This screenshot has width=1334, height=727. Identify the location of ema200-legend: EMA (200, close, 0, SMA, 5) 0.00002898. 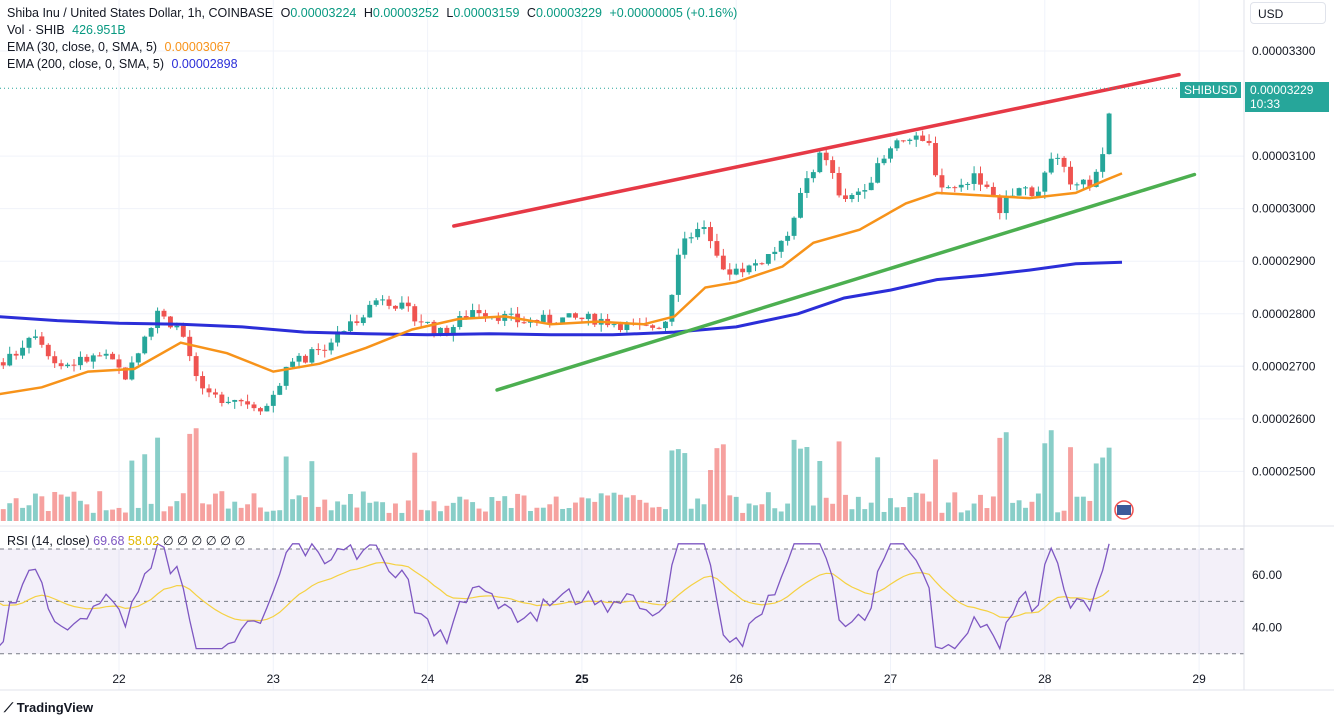
(124, 64).